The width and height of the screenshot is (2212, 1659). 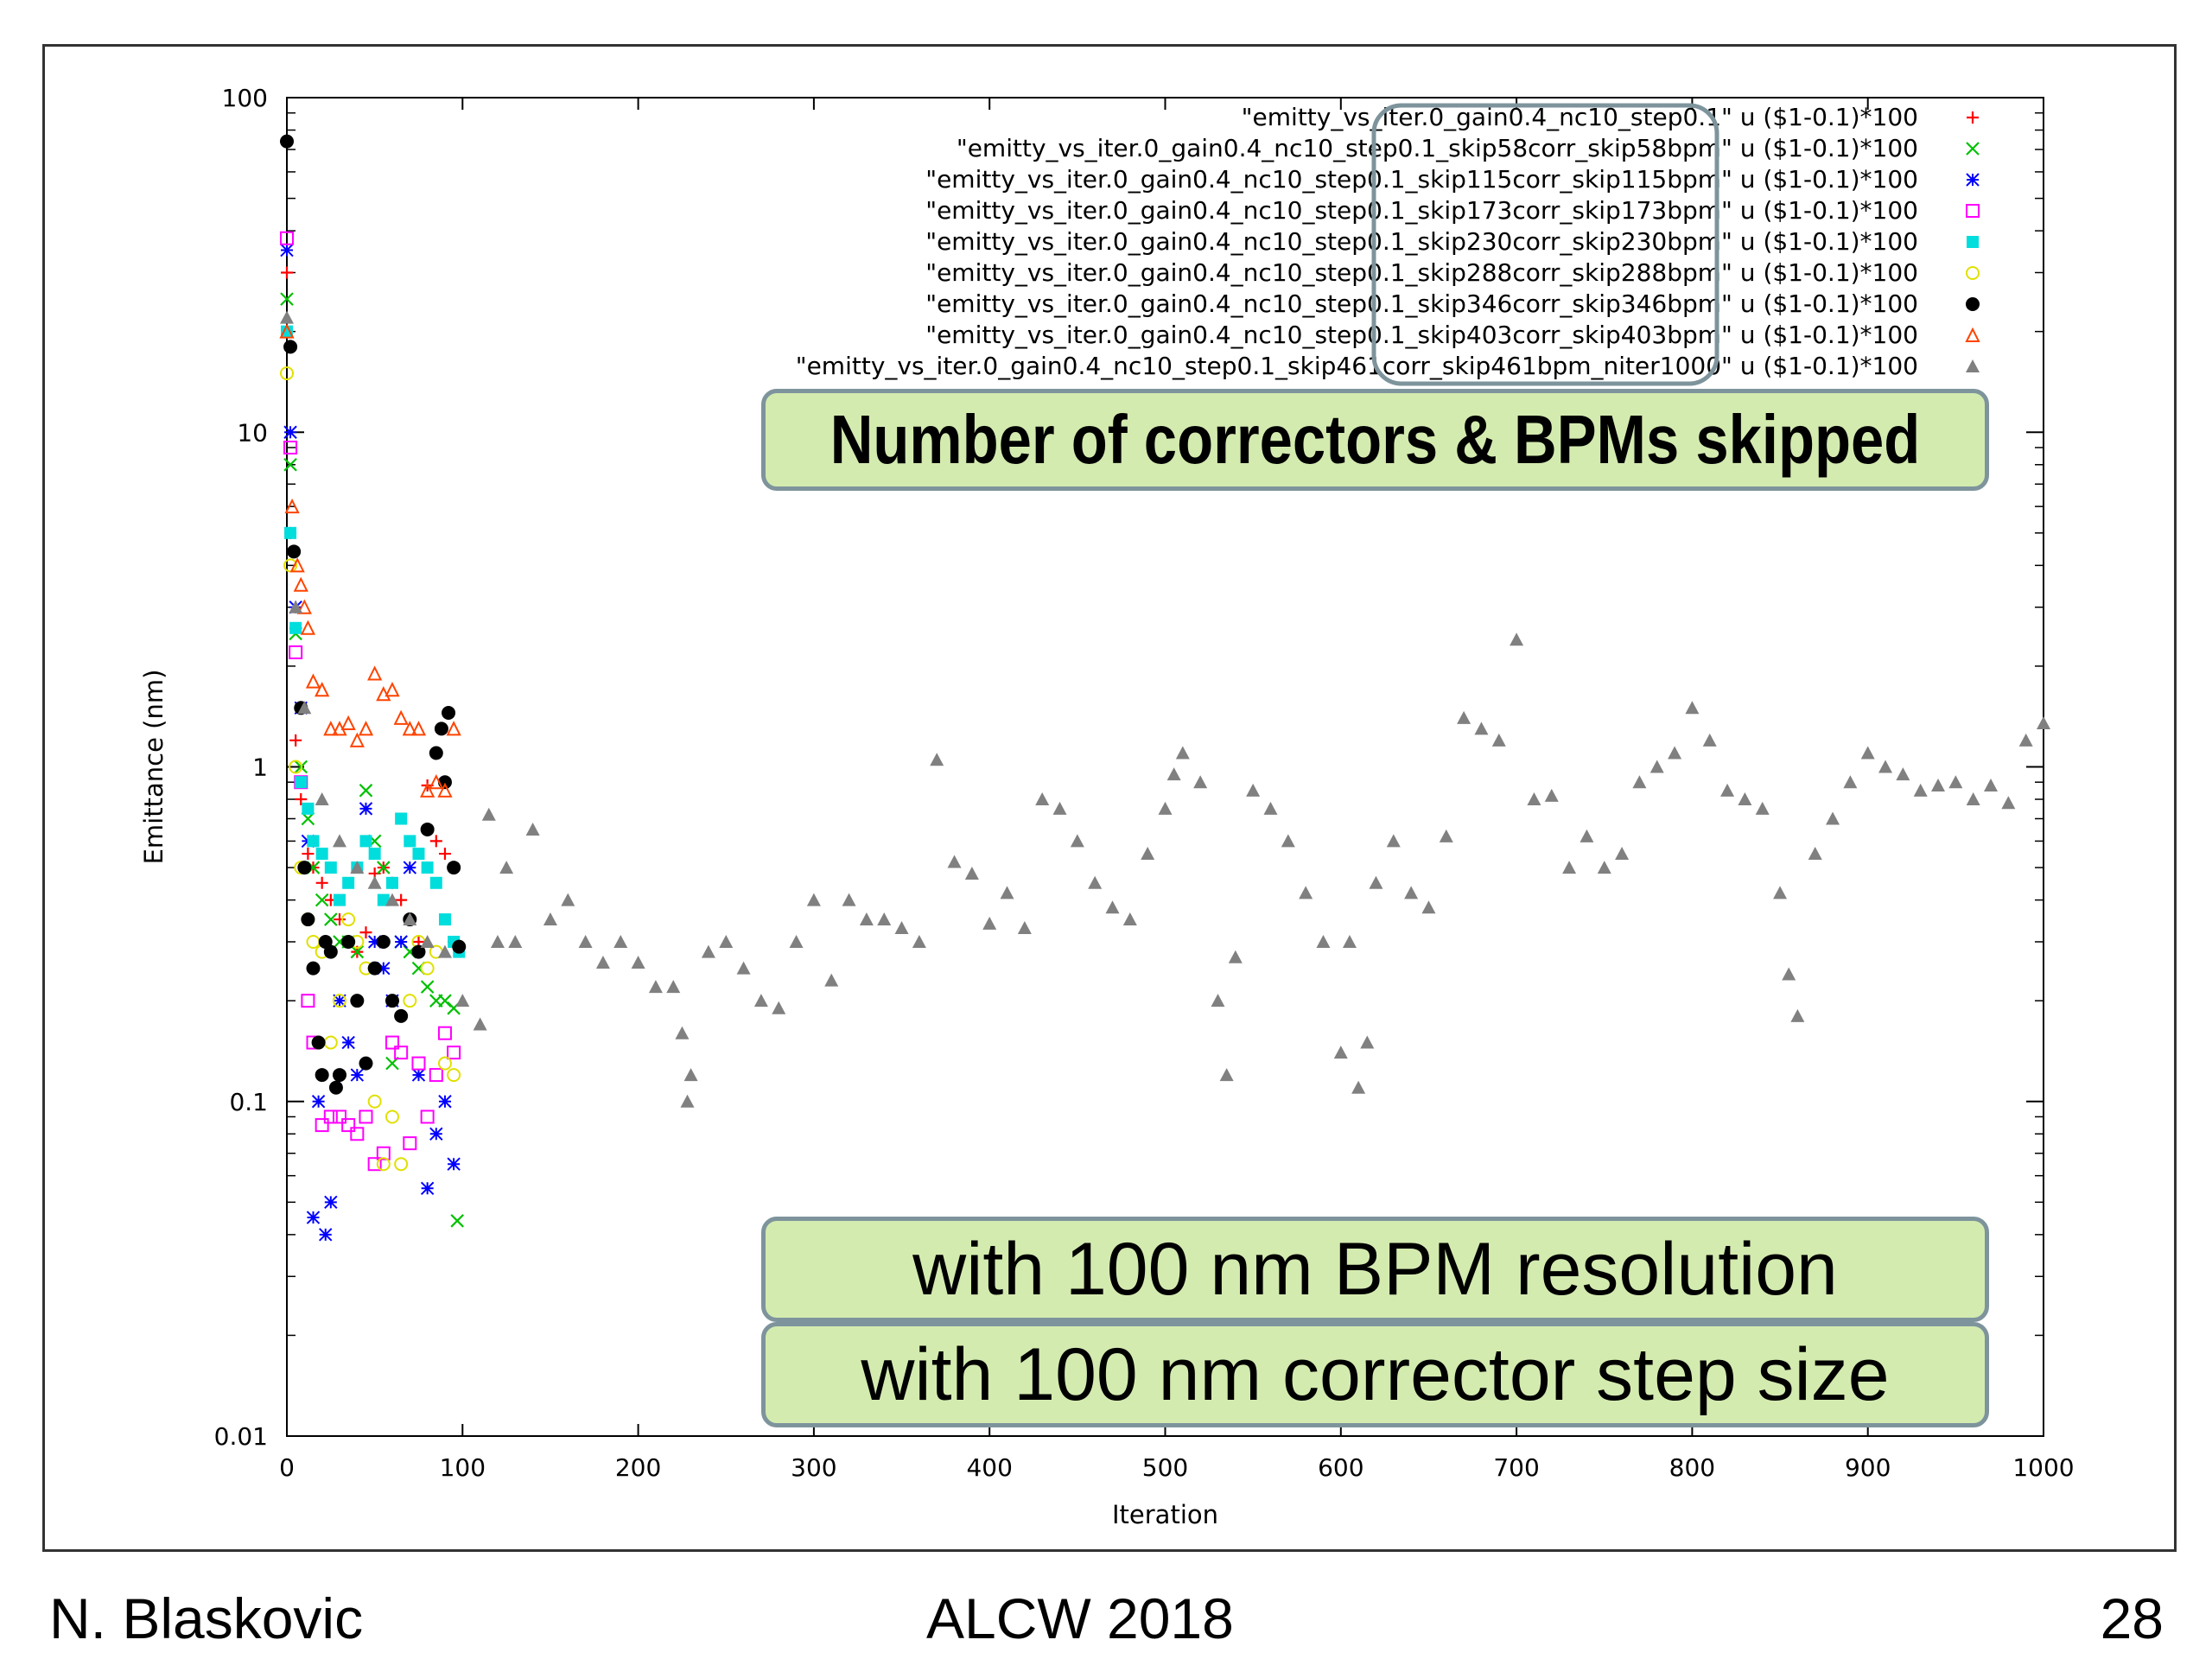 What do you see at coordinates (252, 432) in the screenshot?
I see `y-tick-label: 10` at bounding box center [252, 432].